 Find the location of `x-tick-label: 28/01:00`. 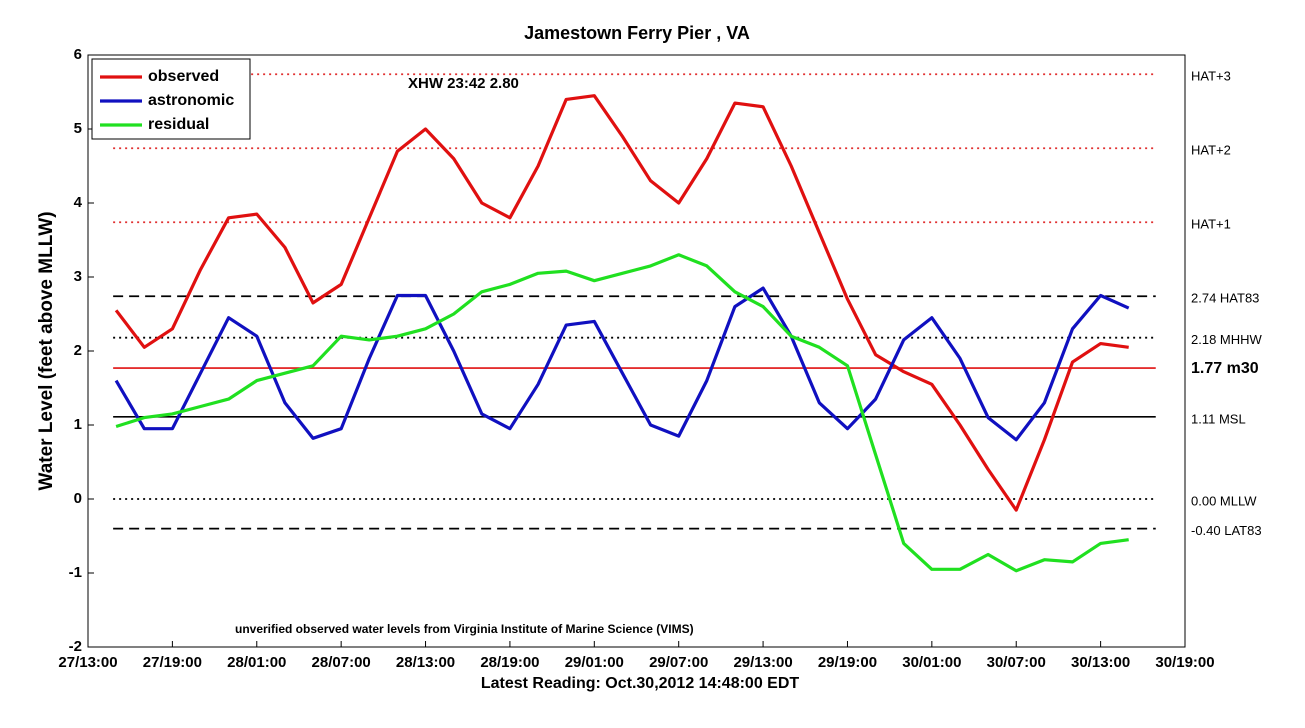

x-tick-label: 28/01:00 is located at coordinates (256, 662).